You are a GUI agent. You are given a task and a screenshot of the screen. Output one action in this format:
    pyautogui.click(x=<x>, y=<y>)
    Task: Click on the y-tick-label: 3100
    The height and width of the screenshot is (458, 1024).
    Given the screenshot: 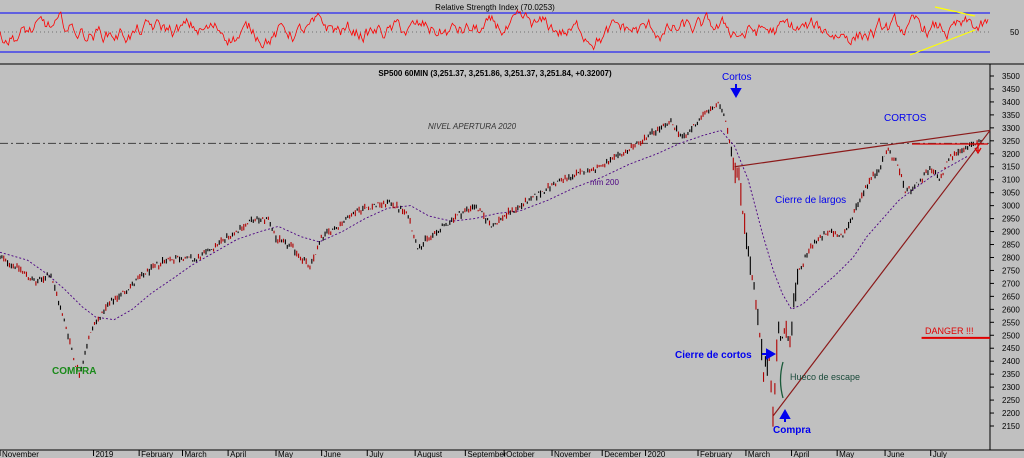 What is the action you would take?
    pyautogui.click(x=1011, y=180)
    